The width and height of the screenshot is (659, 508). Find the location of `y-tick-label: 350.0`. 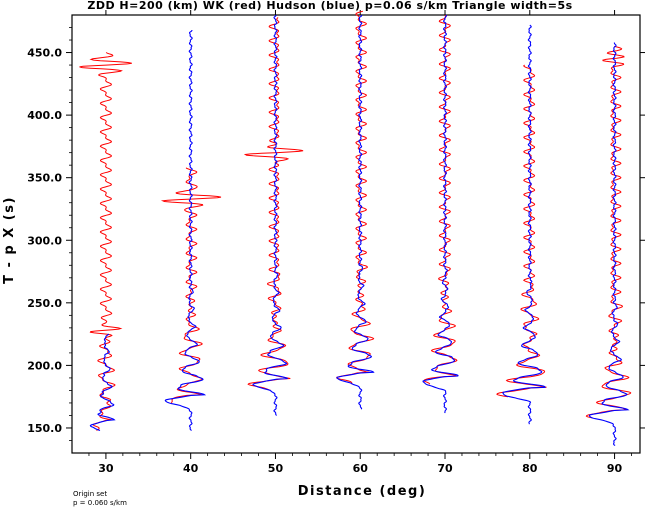

y-tick-label: 350.0 is located at coordinates (44, 178).